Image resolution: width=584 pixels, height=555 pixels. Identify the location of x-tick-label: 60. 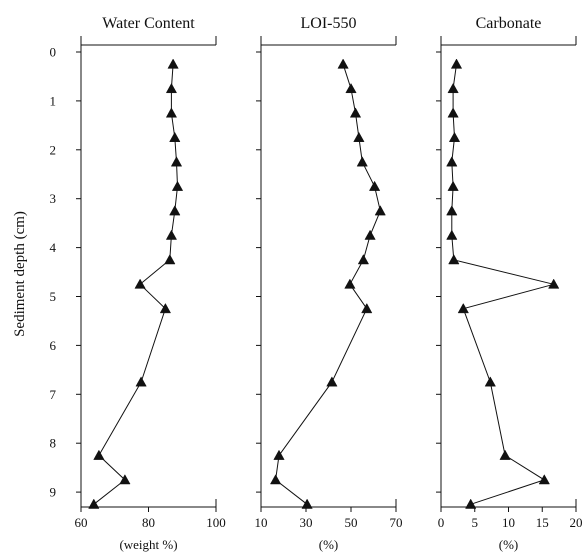
(81, 522).